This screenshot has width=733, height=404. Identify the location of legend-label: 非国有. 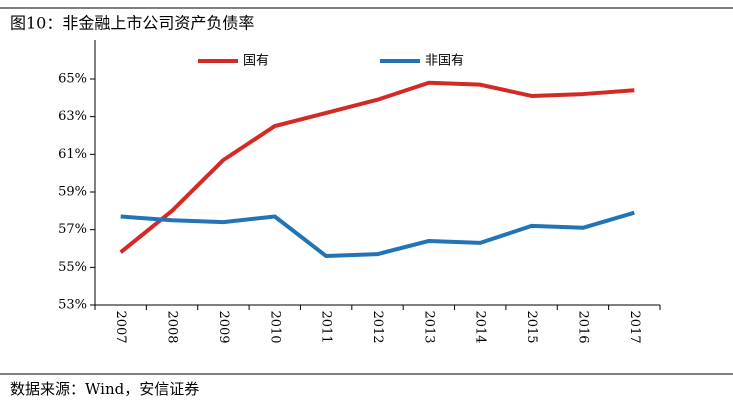
(444, 61).